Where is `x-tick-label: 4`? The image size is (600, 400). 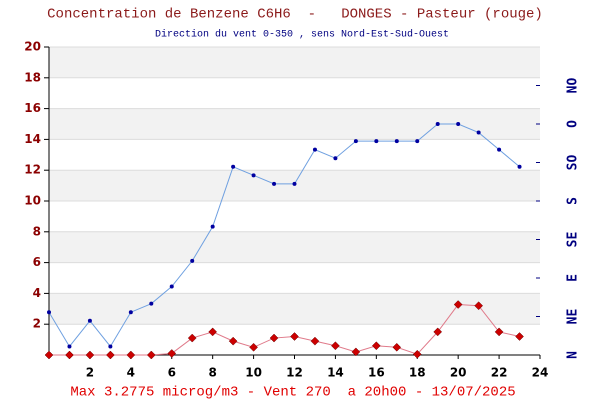
x-tick-label: 4 is located at coordinates (131, 373).